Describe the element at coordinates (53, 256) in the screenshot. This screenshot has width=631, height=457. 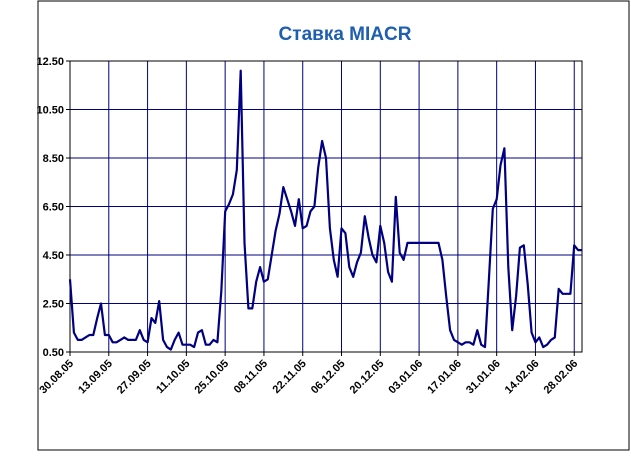
I see `y-tick-label: 4.50` at that location.